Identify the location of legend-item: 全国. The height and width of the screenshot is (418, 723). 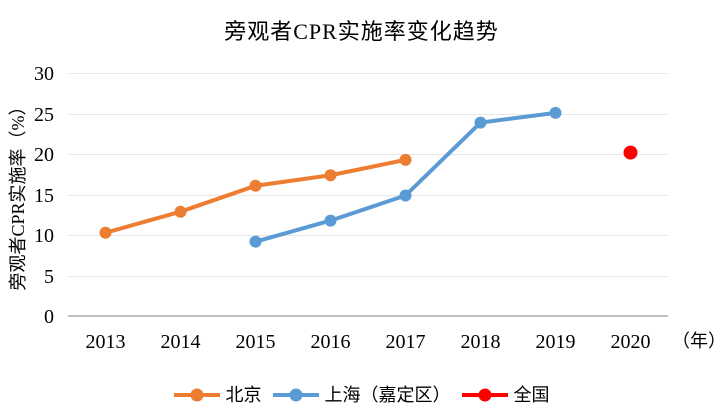
(505, 395).